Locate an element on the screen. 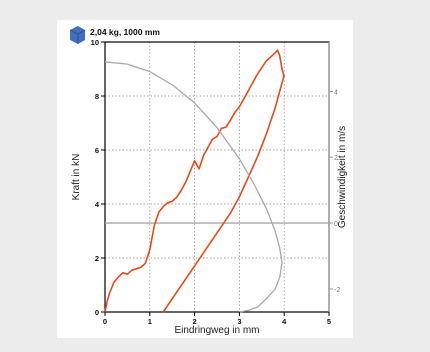  y2-tick-label: 2 is located at coordinates (336, 158).